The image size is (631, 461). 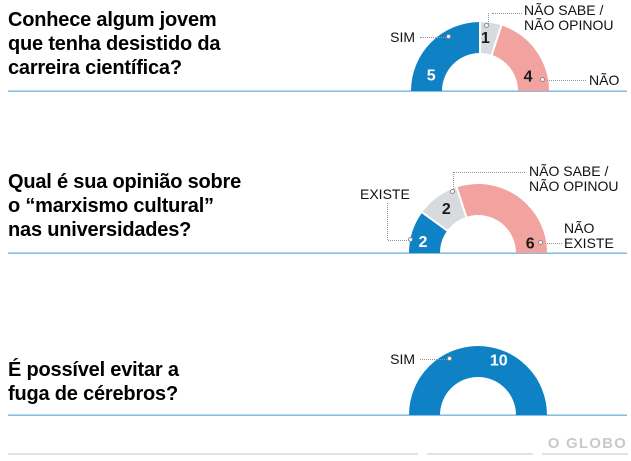 I want to click on label-sim-3: SIM, so click(x=402, y=359).